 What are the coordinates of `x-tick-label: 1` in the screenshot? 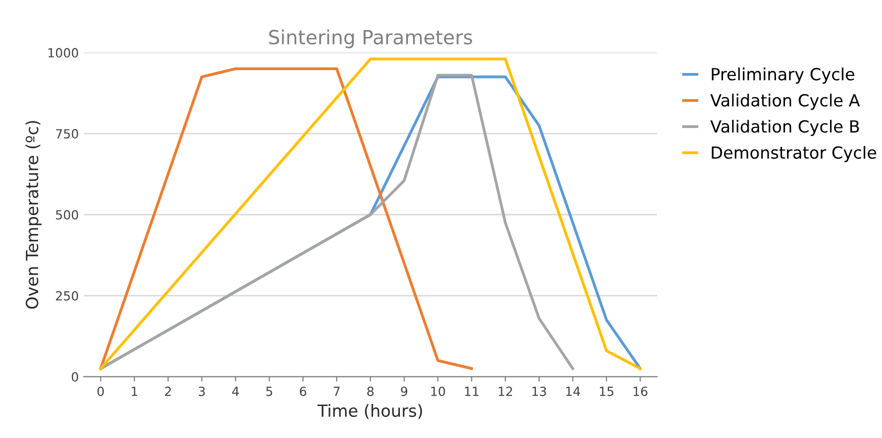 It's located at (135, 391).